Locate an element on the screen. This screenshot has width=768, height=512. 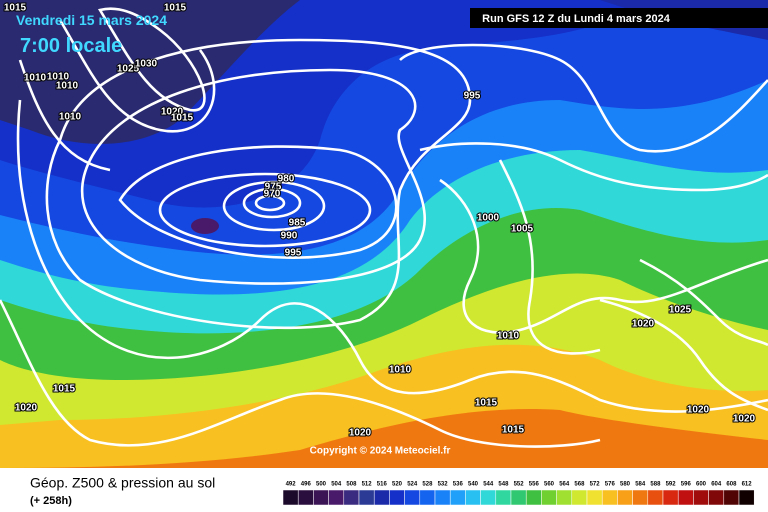
legend-label: 584 is located at coordinates (640, 485).